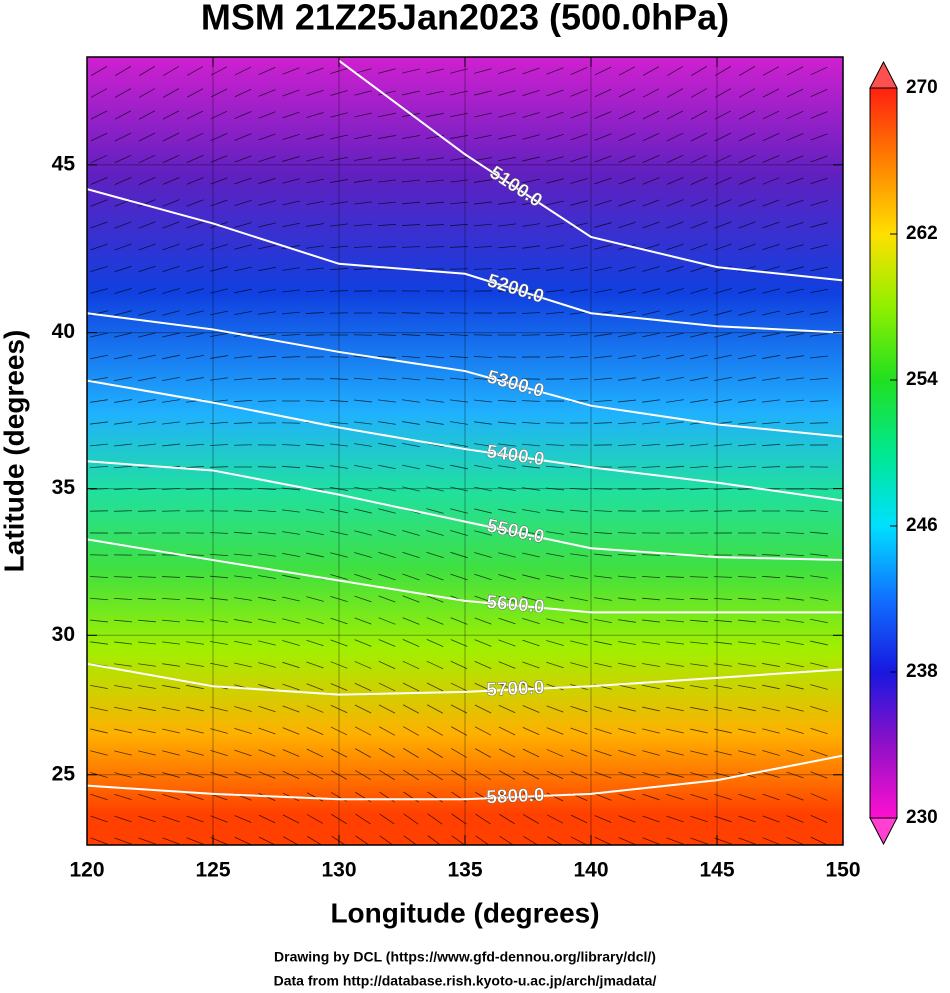  I want to click on x-axis-label: Longitude (degrees), so click(464, 912).